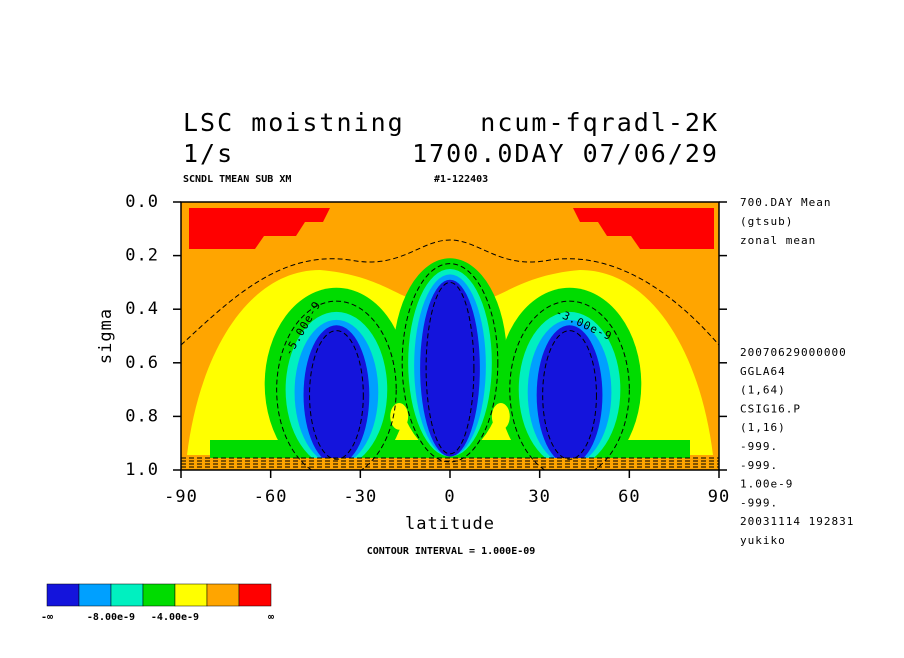 This screenshot has width=904, height=658. Describe the element at coordinates (719, 497) in the screenshot. I see `x-tick-label: 90` at that location.